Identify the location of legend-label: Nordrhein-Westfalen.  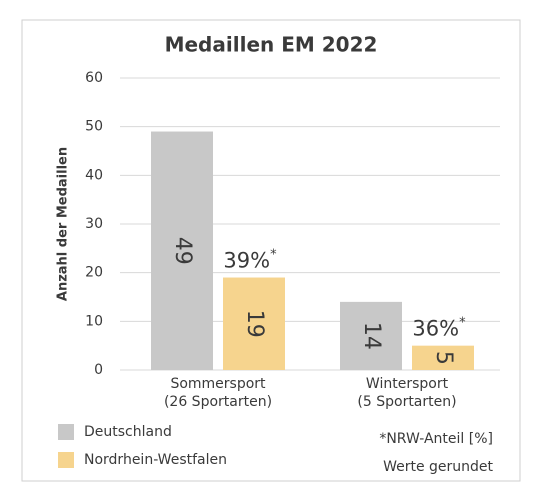
(155, 460).